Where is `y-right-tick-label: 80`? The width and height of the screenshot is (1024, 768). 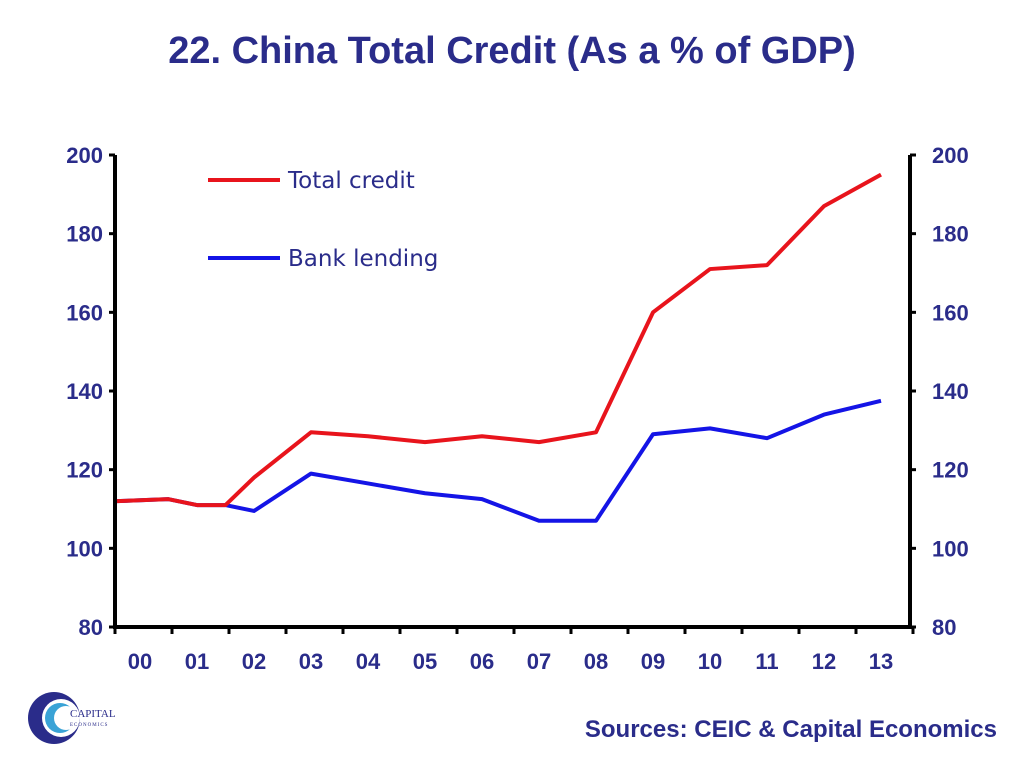 y-right-tick-label: 80 is located at coordinates (944, 627).